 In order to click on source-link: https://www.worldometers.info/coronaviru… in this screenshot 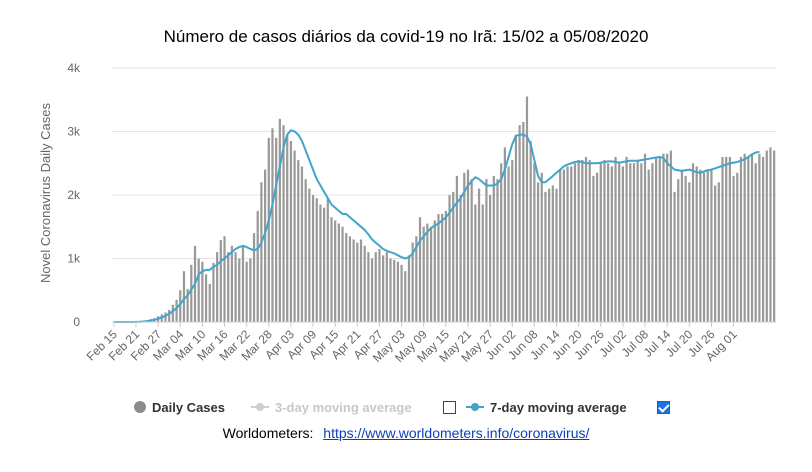, I will do `click(456, 433)`.